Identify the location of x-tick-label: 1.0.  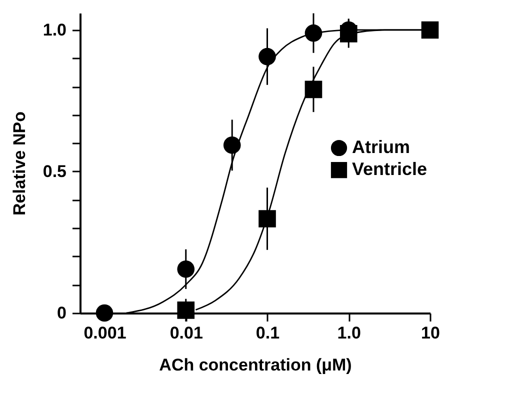
(349, 333).